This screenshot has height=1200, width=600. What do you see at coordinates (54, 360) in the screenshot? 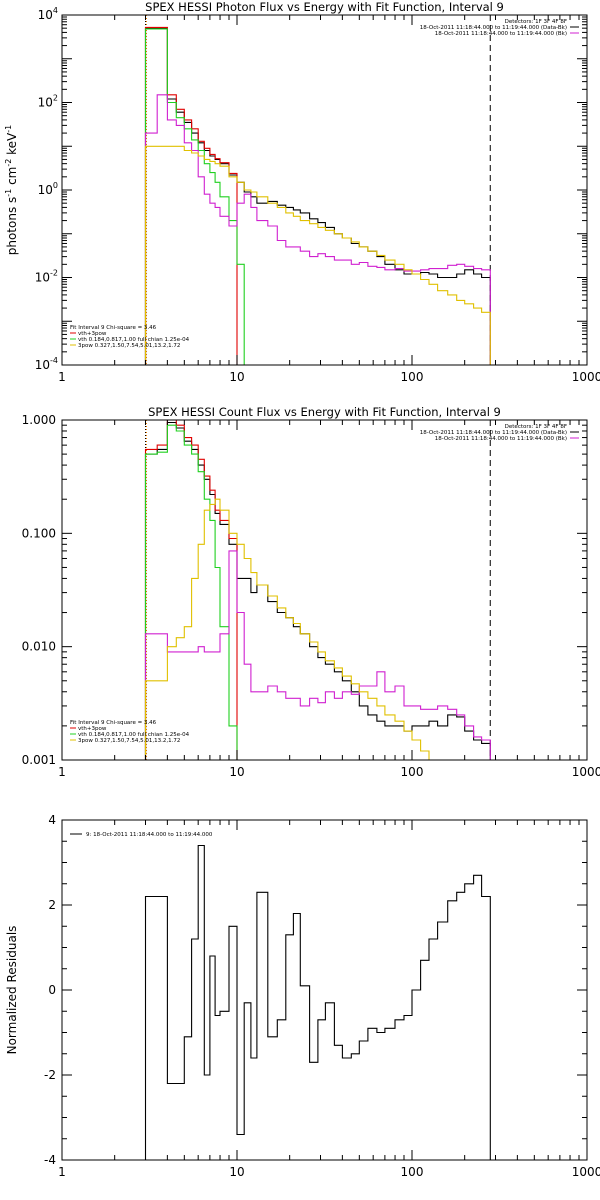
I see `tick-exp: -4` at bounding box center [54, 360].